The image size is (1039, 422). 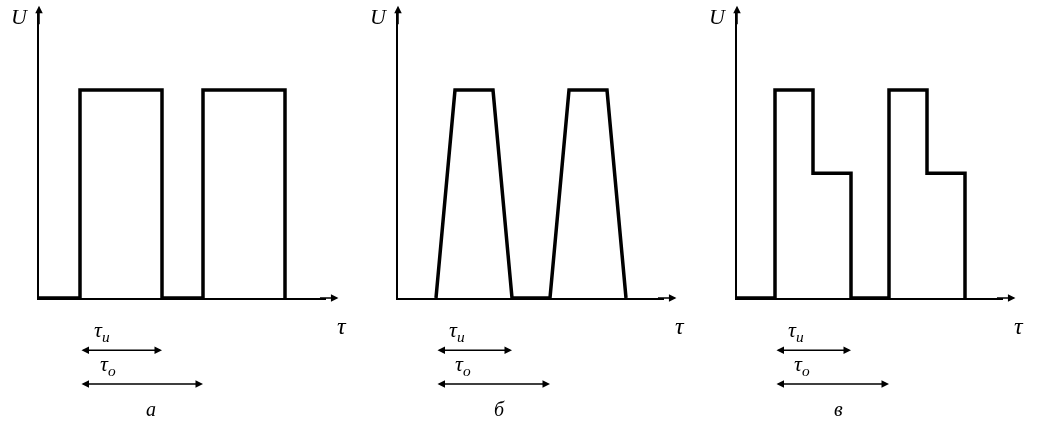 What do you see at coordinates (151, 409) in the screenshot?
I see `text: а` at bounding box center [151, 409].